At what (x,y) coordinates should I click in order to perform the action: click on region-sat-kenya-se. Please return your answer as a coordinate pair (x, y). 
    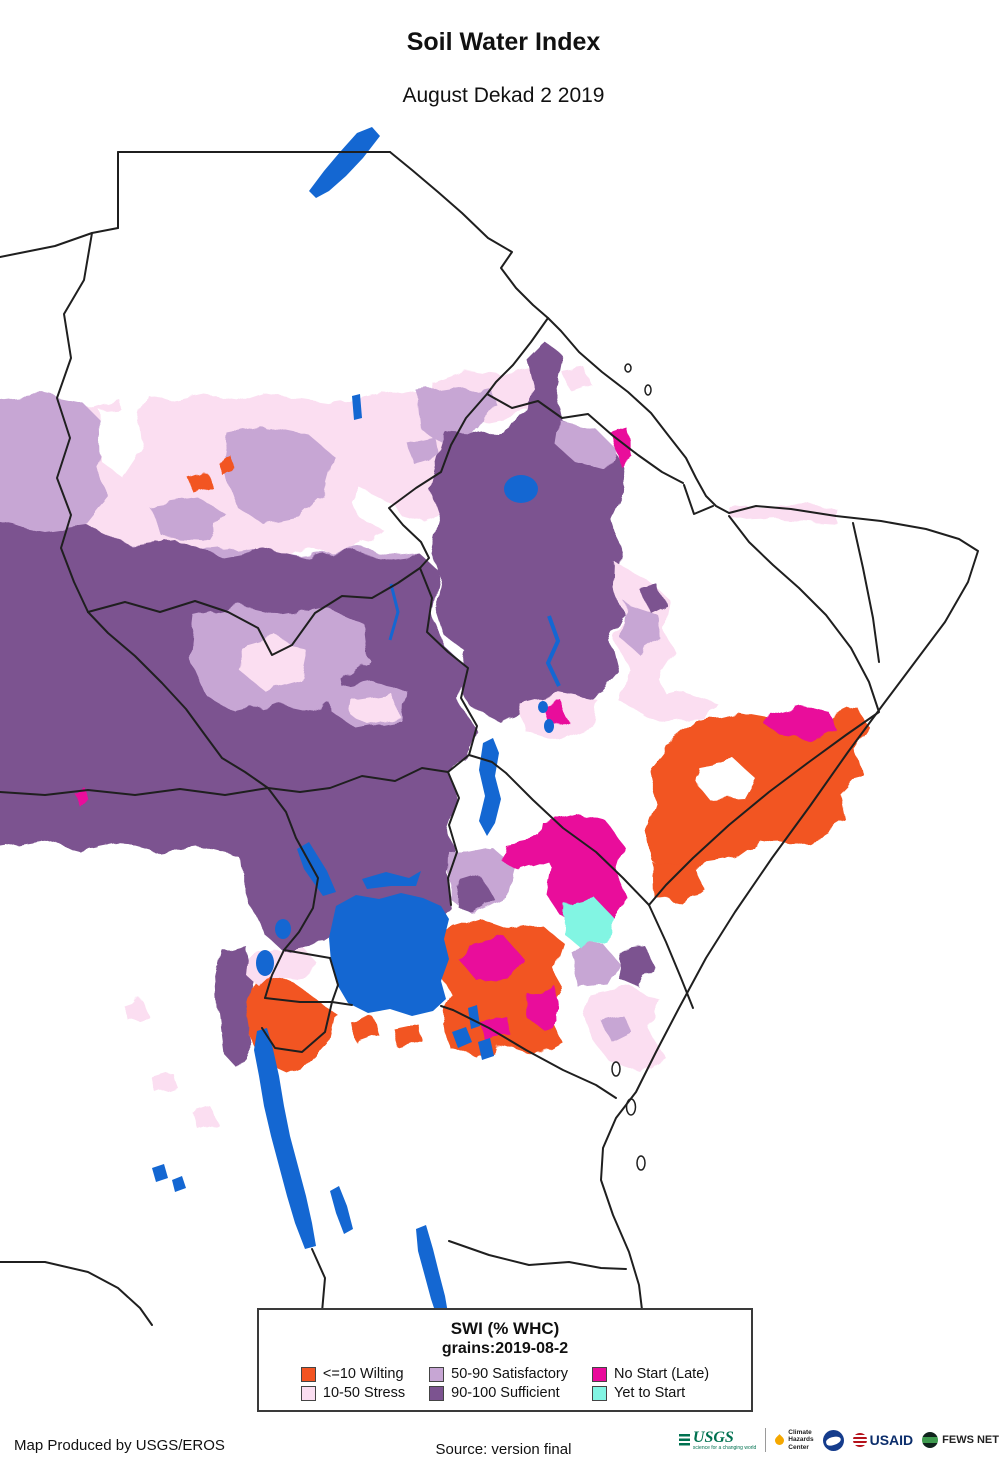
    Looking at the image, I should click on (594, 964).